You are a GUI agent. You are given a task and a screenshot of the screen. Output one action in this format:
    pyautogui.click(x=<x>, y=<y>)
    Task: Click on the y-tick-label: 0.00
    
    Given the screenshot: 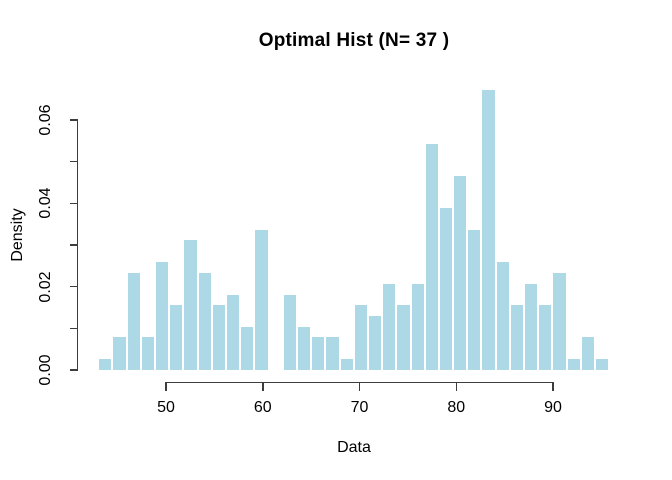 What is the action you would take?
    pyautogui.click(x=45, y=370)
    